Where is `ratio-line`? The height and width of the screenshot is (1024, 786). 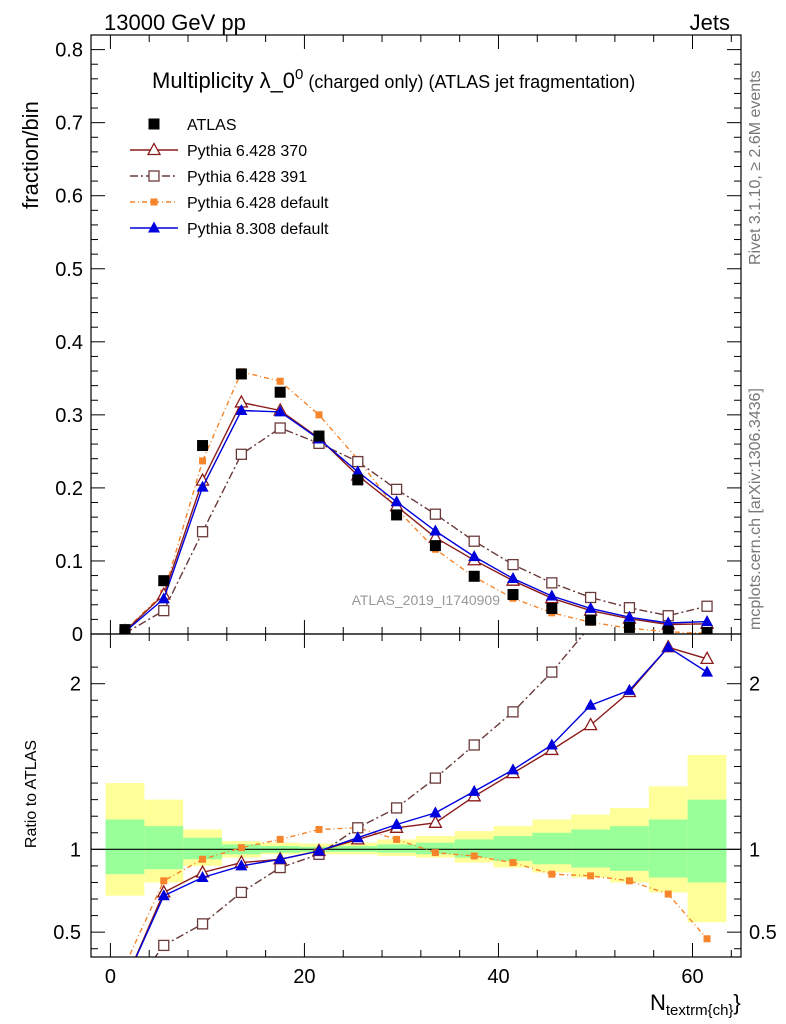
ratio-line is located at coordinates (418, 892).